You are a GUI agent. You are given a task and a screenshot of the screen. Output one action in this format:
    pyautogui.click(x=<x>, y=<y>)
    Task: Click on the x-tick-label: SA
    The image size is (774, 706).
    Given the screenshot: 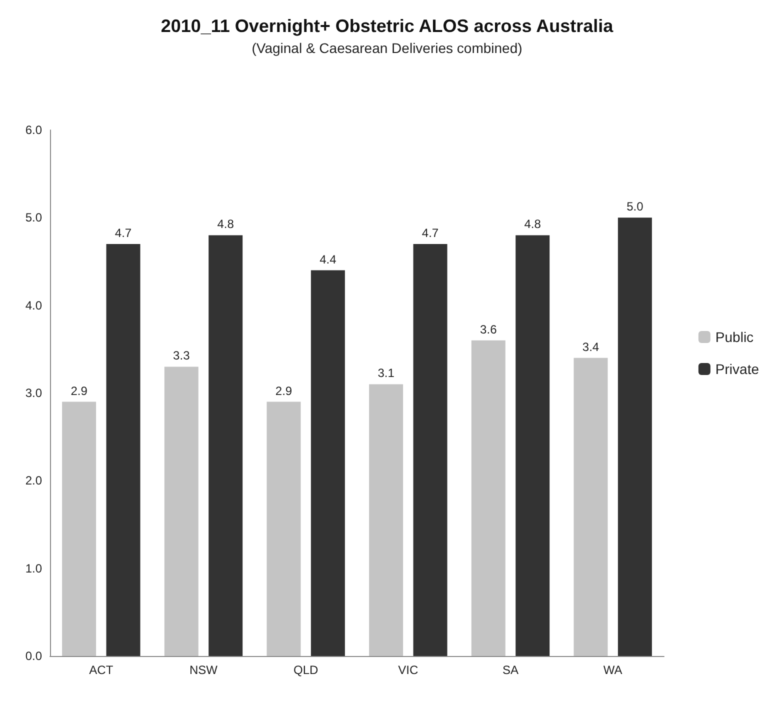 What is the action you would take?
    pyautogui.click(x=510, y=670)
    